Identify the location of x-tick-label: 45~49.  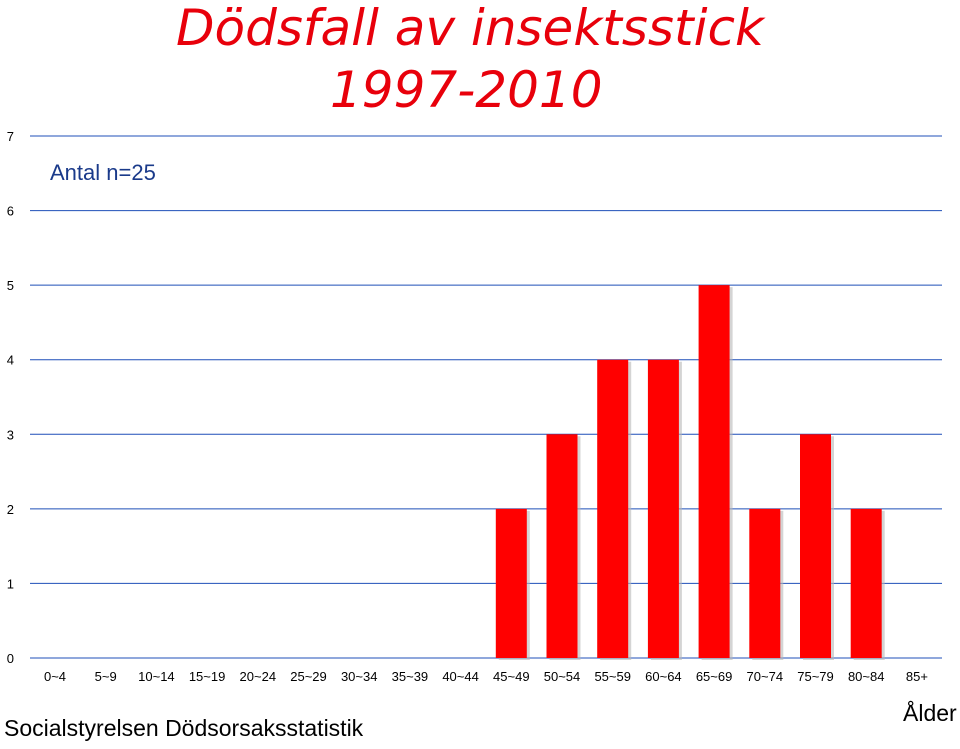
(511, 676).